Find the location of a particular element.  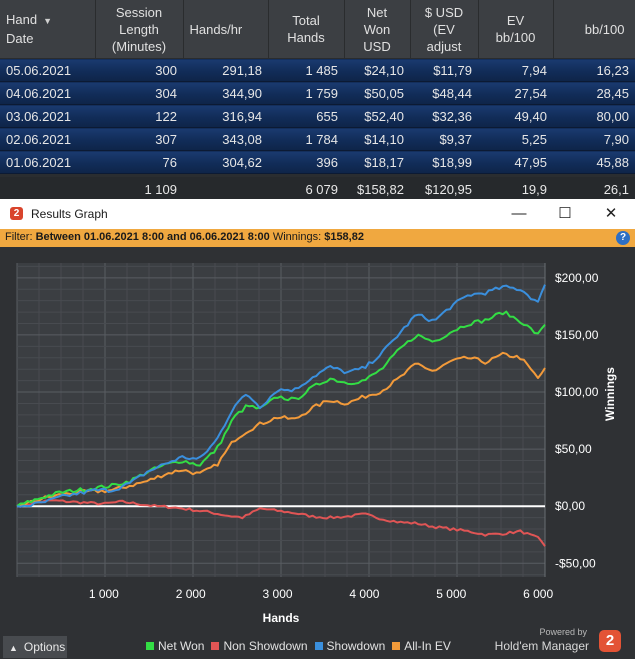

totals-cell: 6 079 is located at coordinates (306, 189).